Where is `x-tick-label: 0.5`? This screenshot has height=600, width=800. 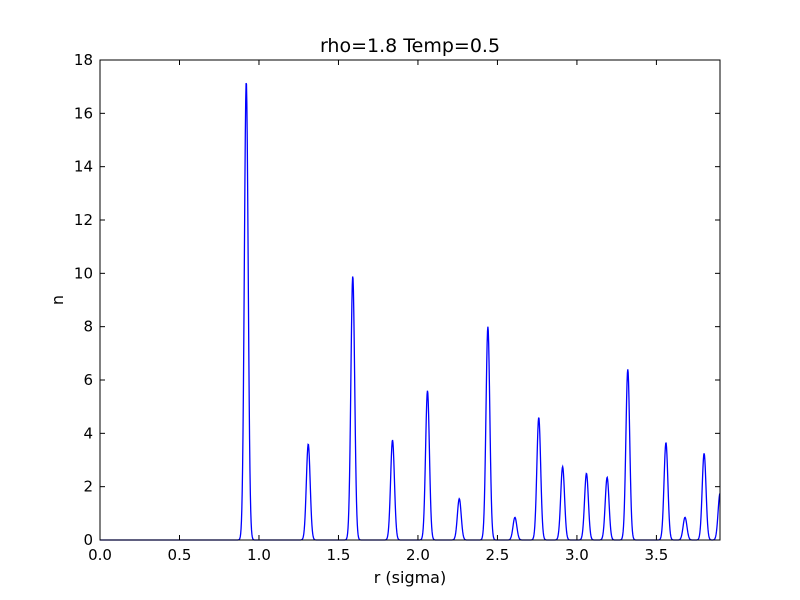
x-tick-label: 0.5 is located at coordinates (180, 555).